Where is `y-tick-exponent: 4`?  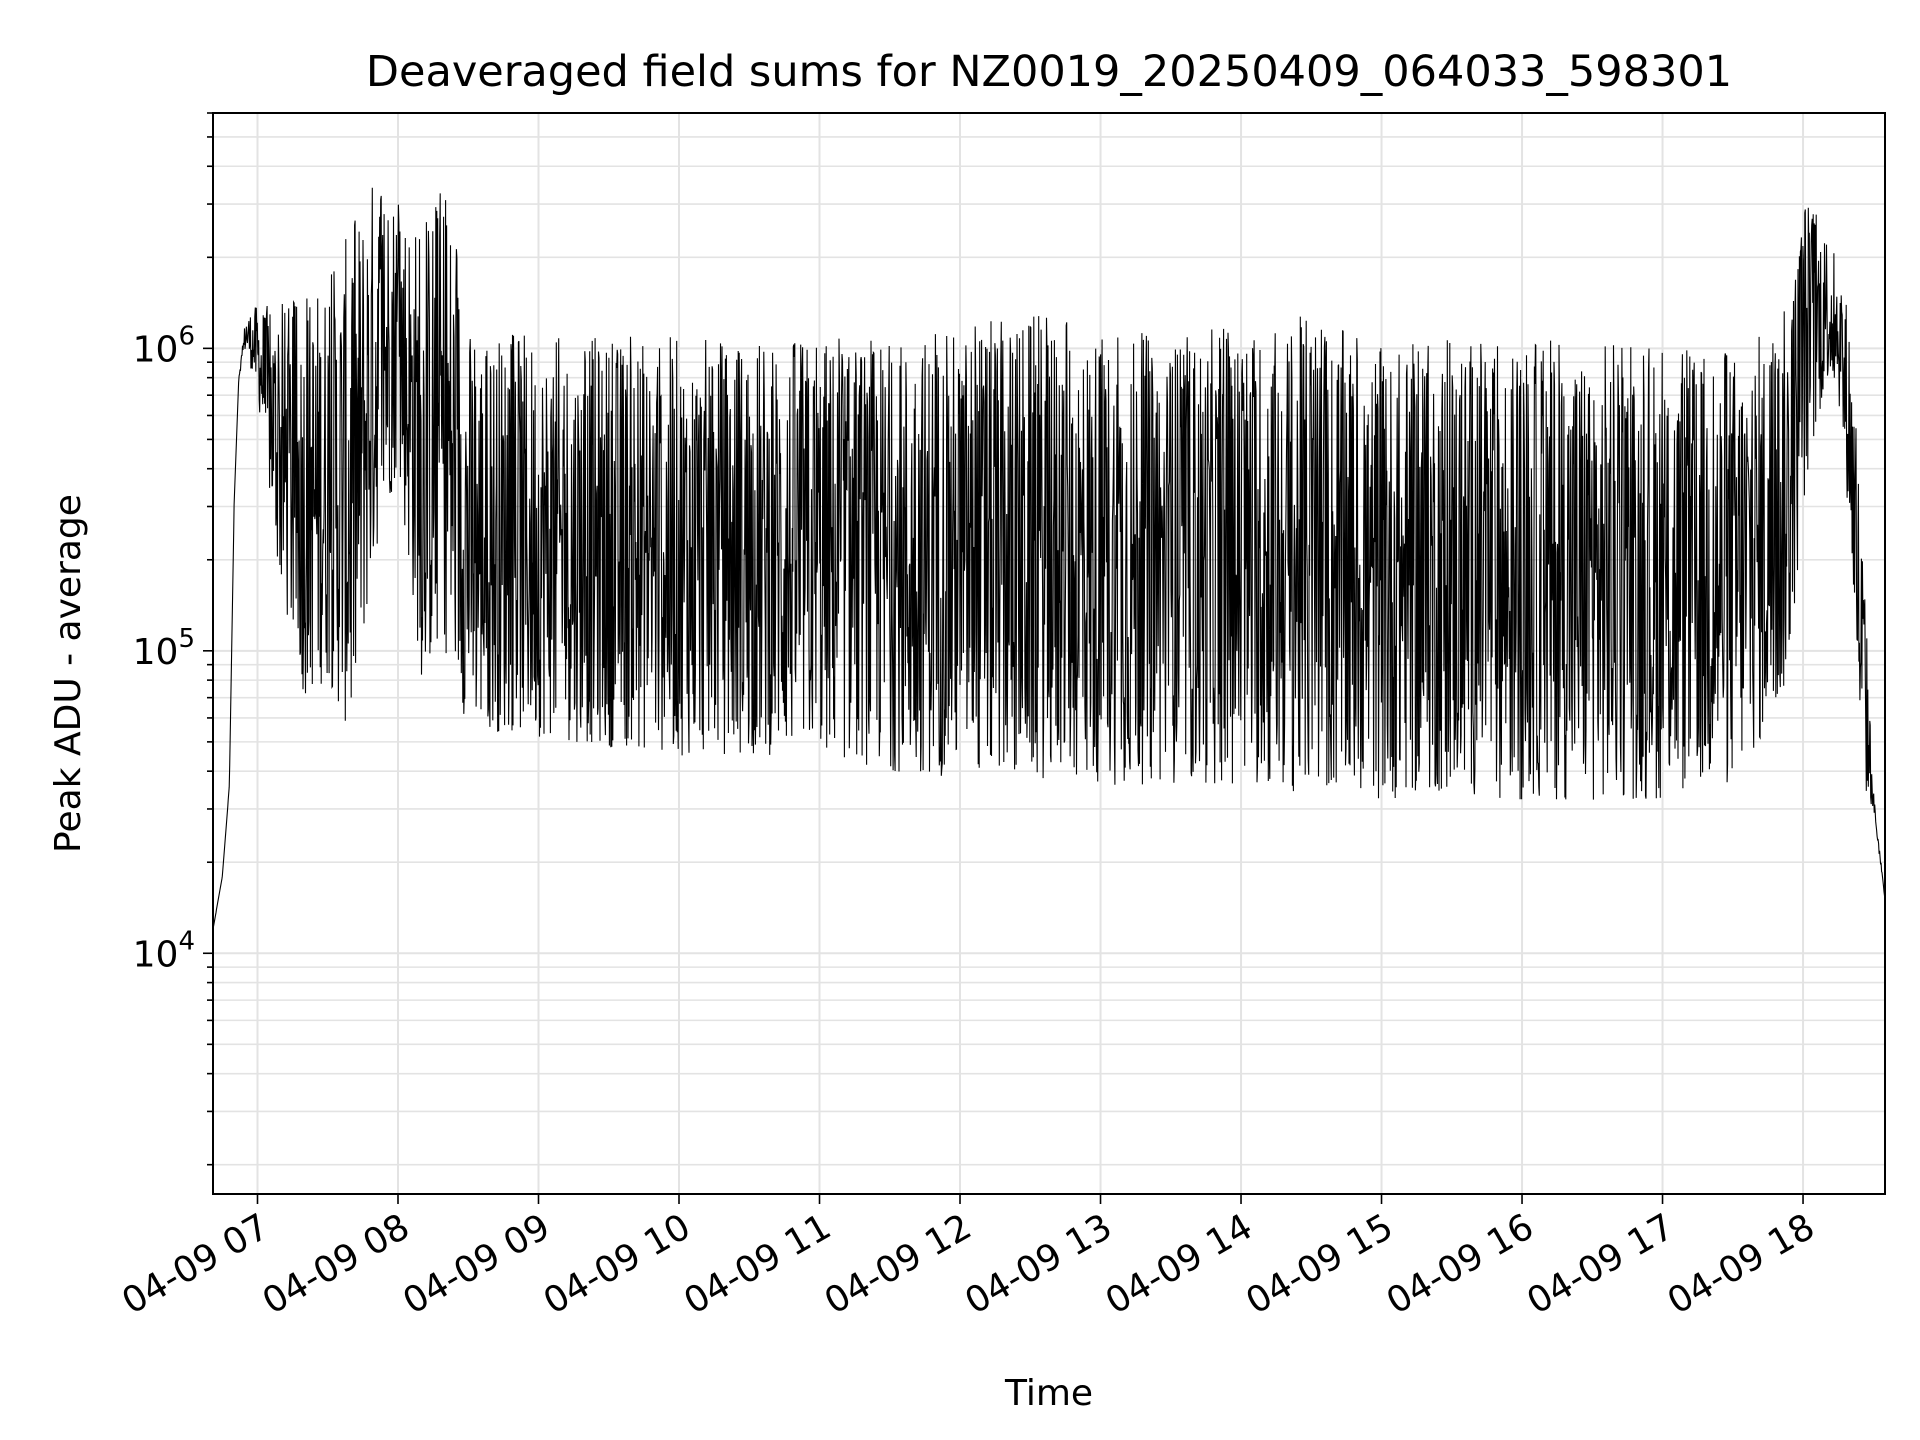 y-tick-exponent: 4 is located at coordinates (186, 941).